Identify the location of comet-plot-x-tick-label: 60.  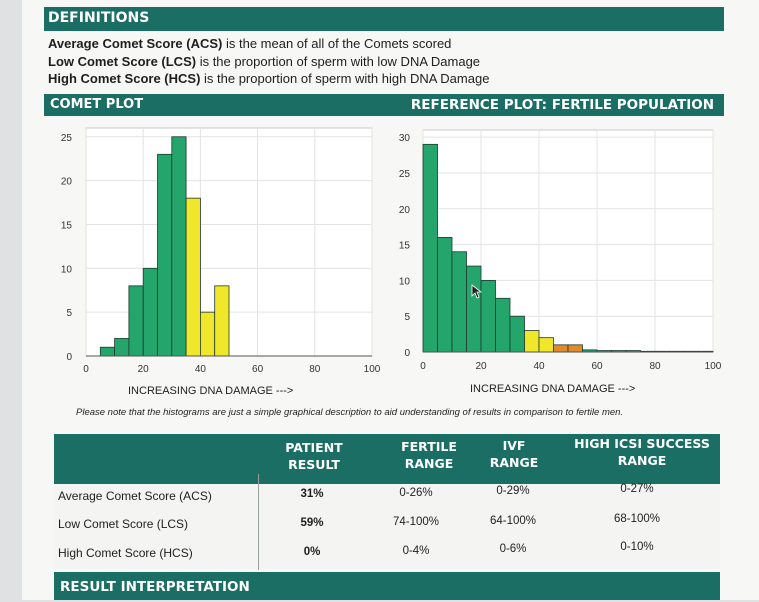
(258, 369).